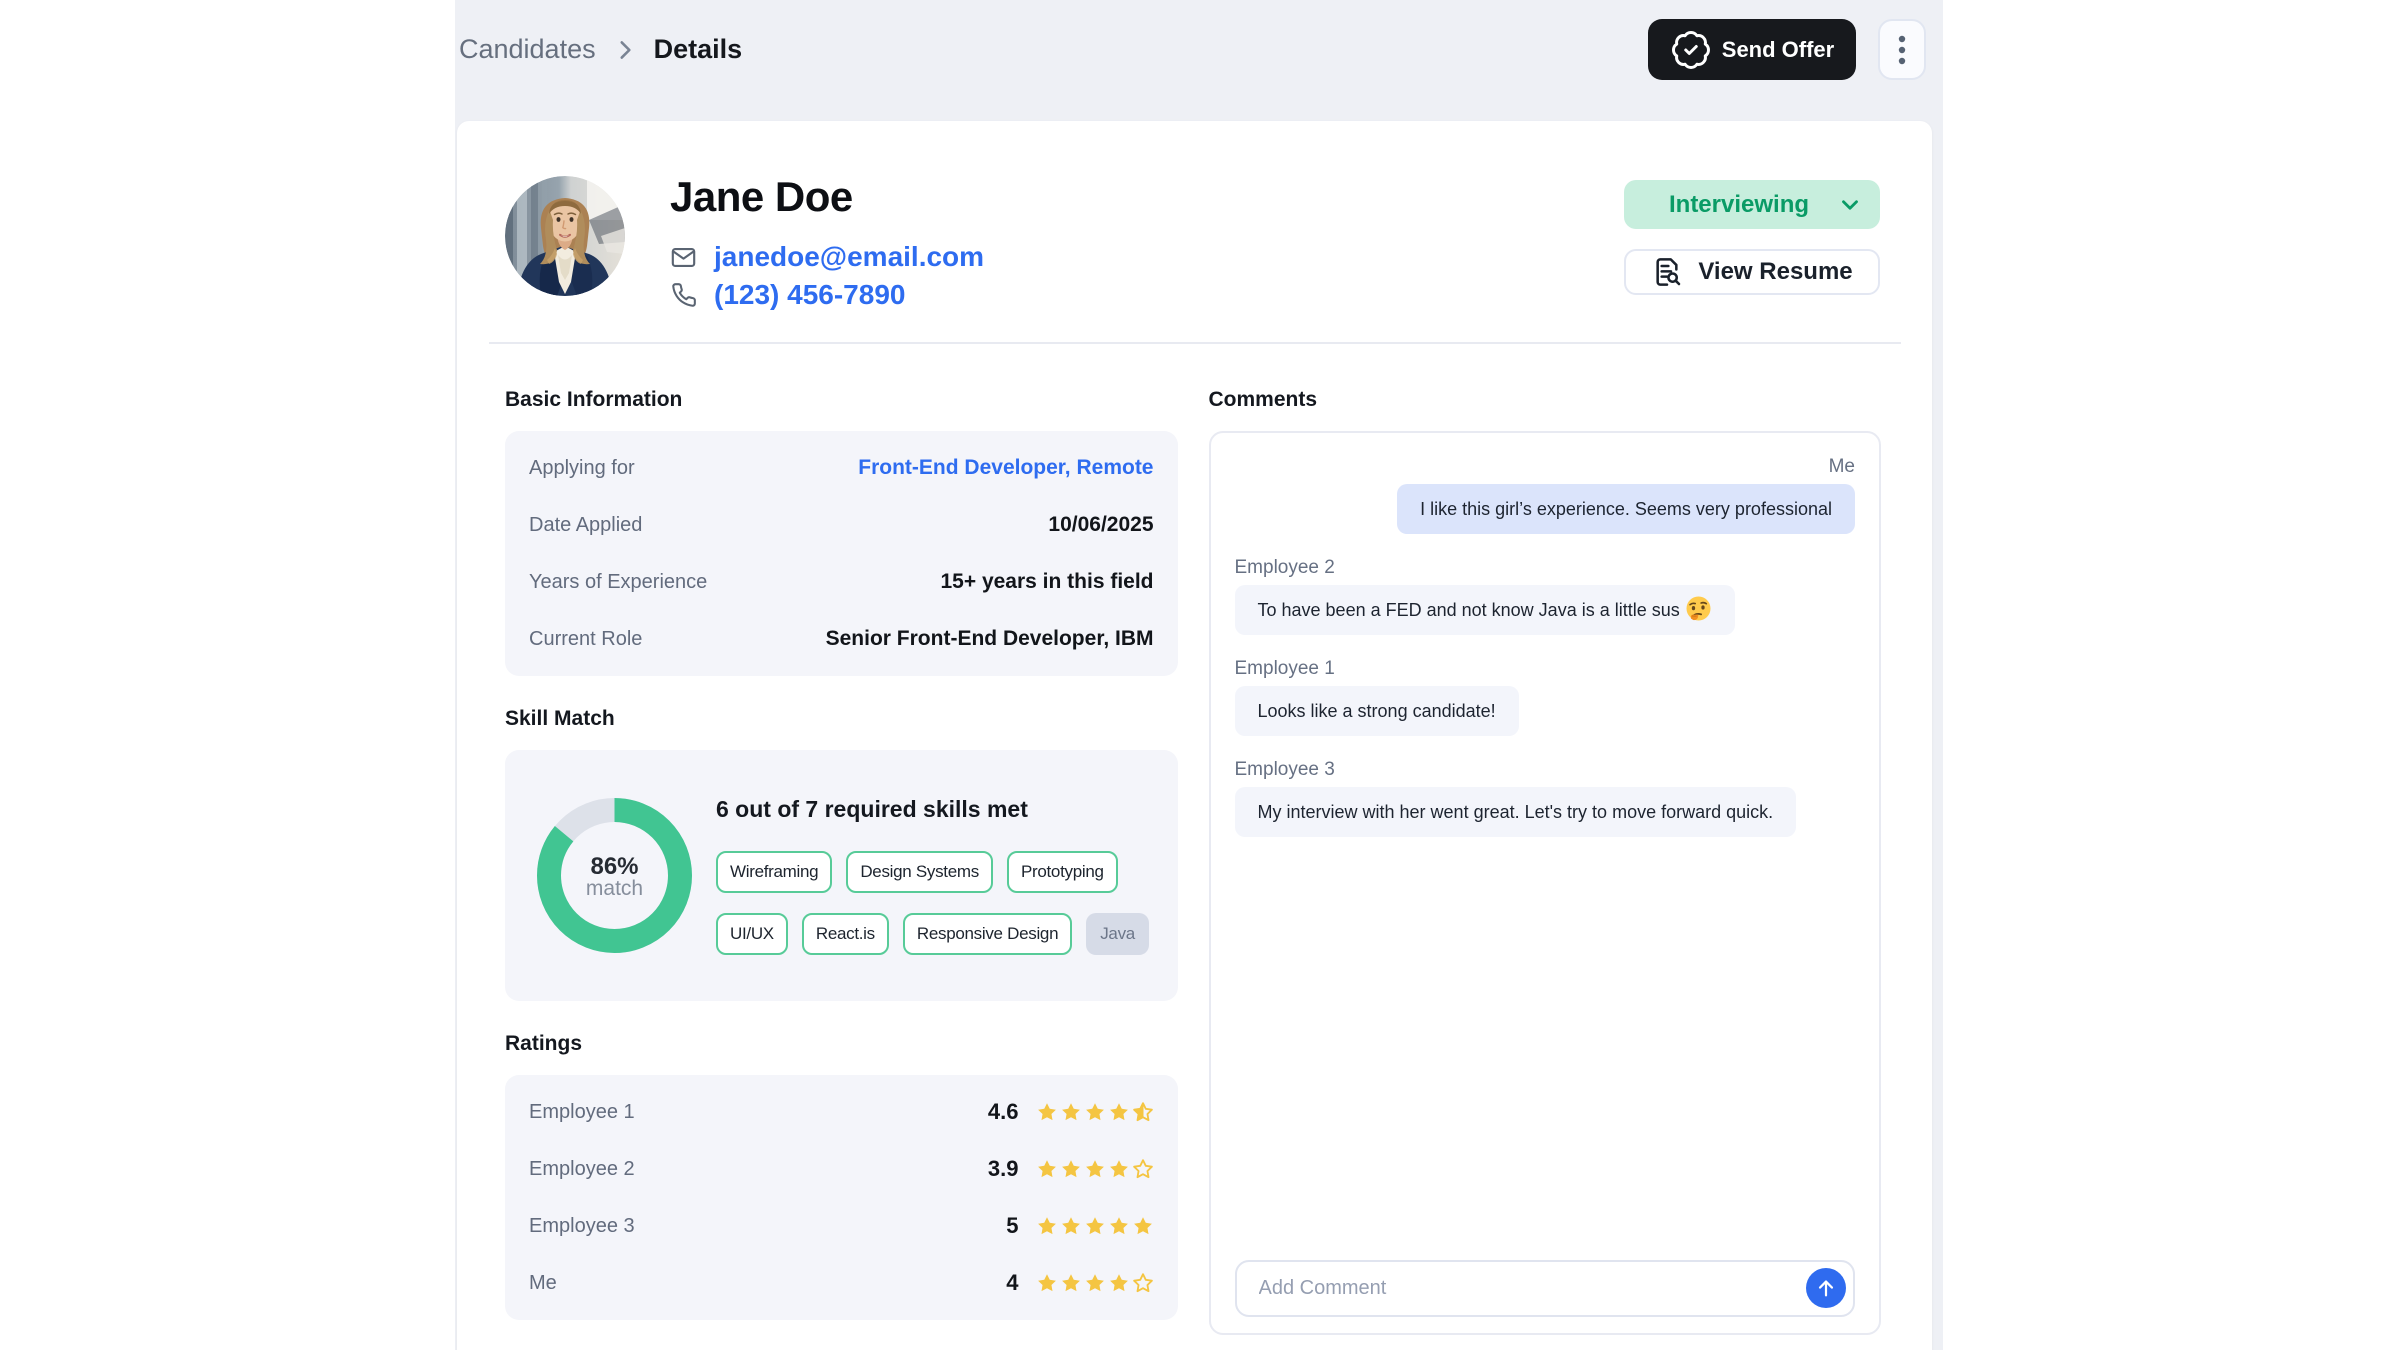 The width and height of the screenshot is (2400, 1350). I want to click on comment-author: Employee 2, so click(1284, 567).